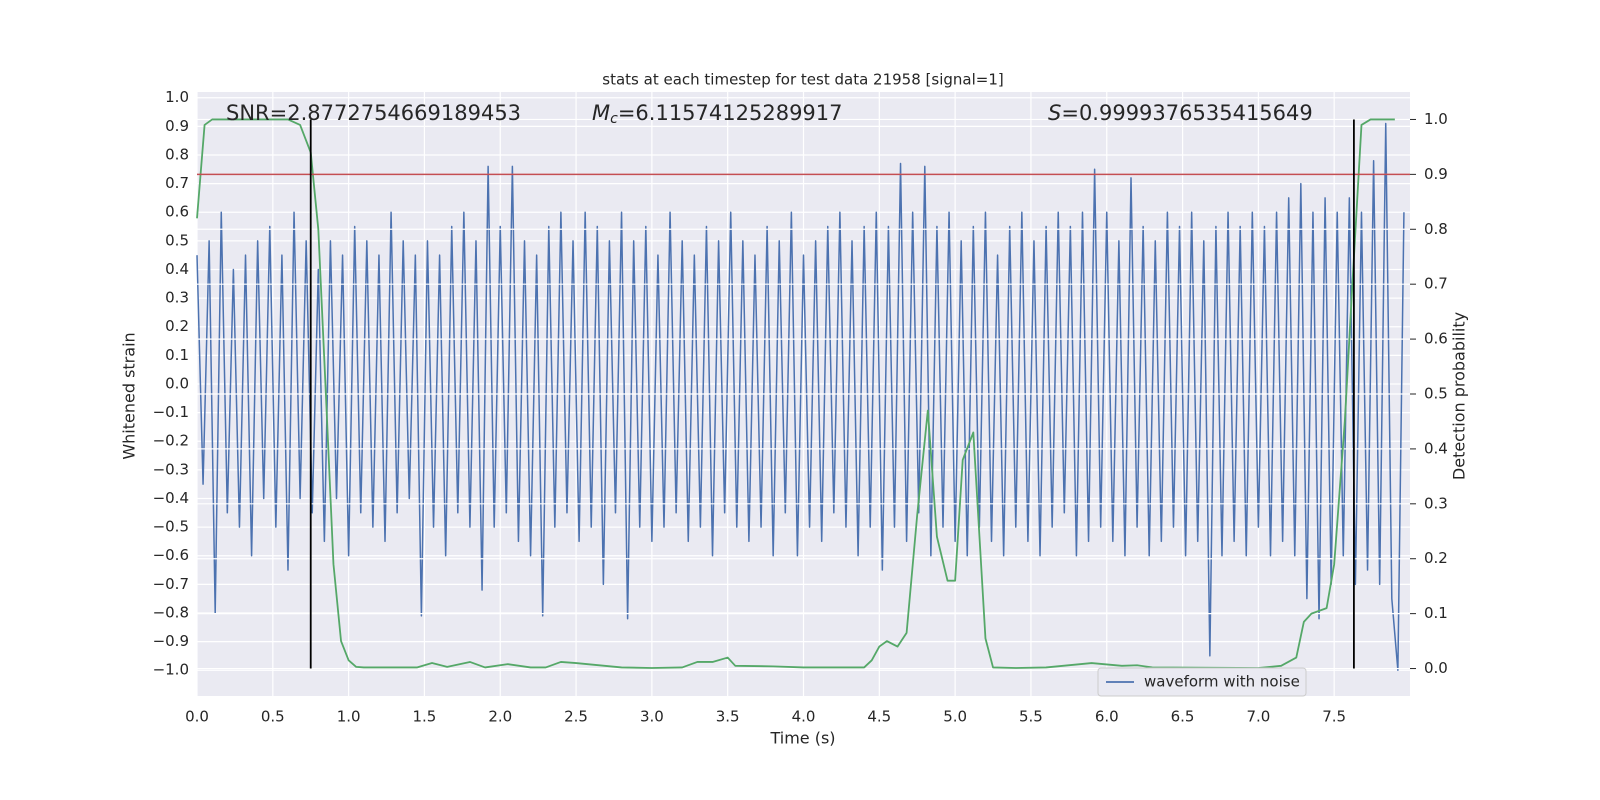  Describe the element at coordinates (177, 97) in the screenshot. I see `y-tick-label: 1.0` at that location.